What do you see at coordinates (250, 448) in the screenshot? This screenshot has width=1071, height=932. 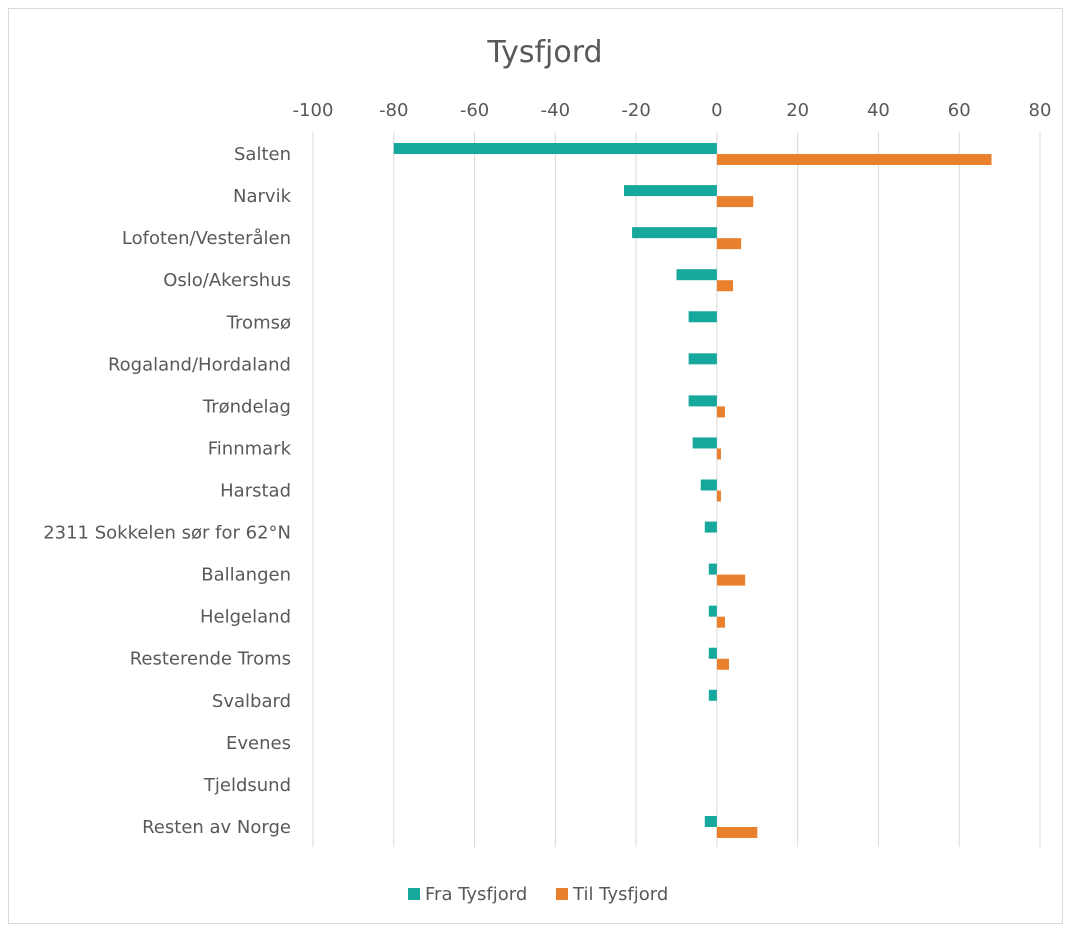 I see `category-label: Finnmark` at bounding box center [250, 448].